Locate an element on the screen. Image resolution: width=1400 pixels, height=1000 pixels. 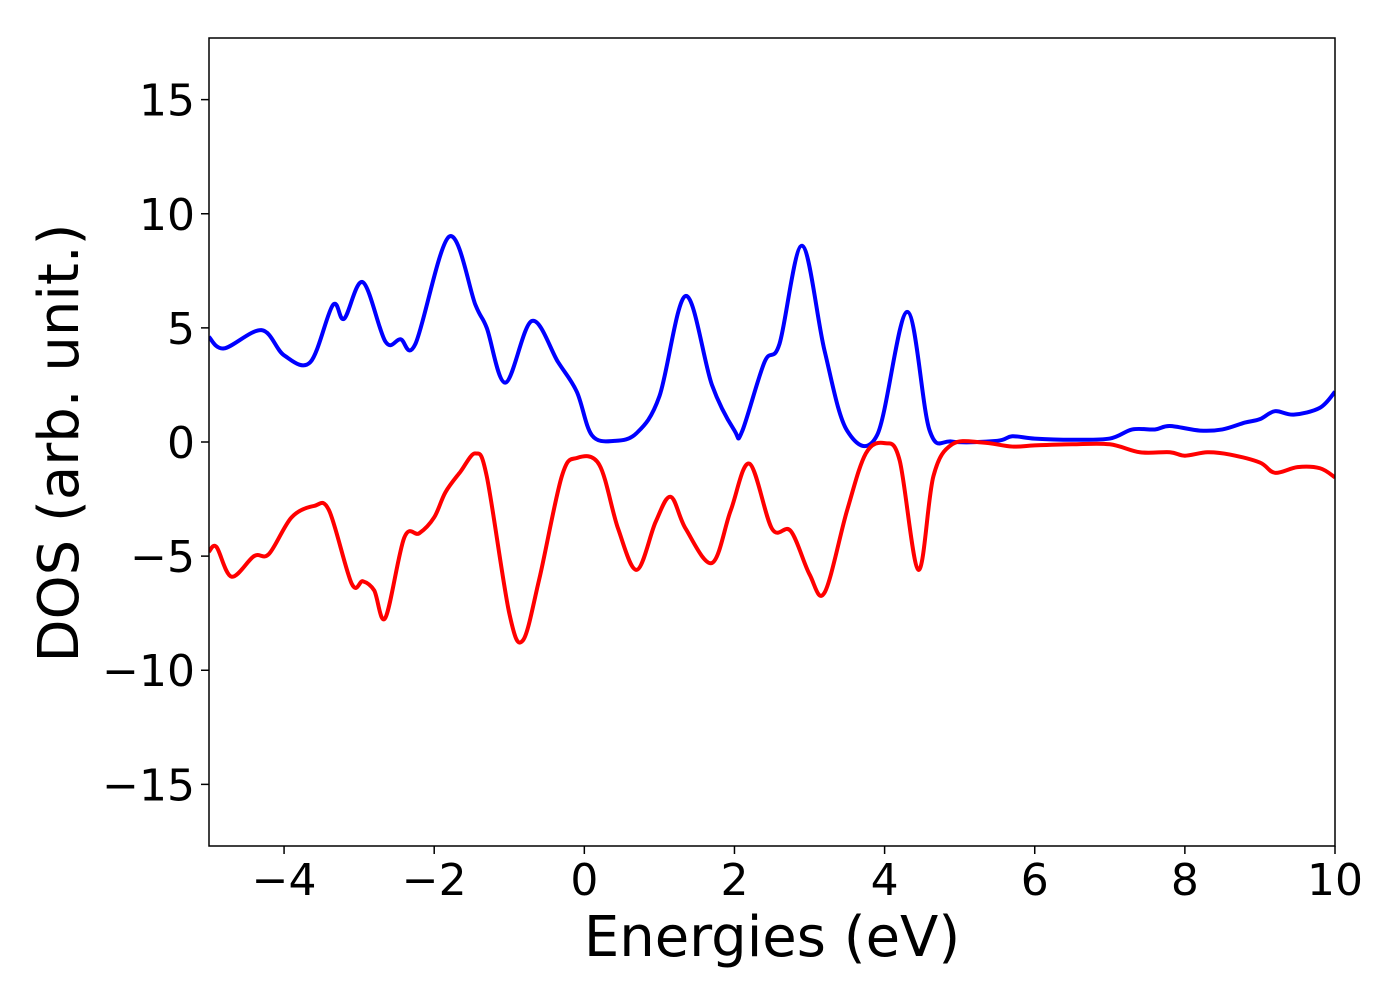
x-tick-label: 10 is located at coordinates (1335, 880).